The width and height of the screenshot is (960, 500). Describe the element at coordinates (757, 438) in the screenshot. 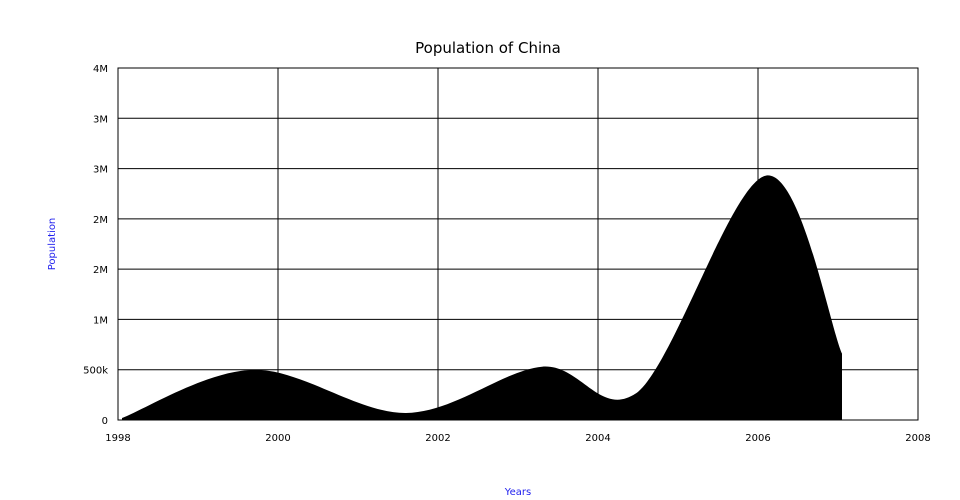

I see `x-tick-label: 2006` at that location.